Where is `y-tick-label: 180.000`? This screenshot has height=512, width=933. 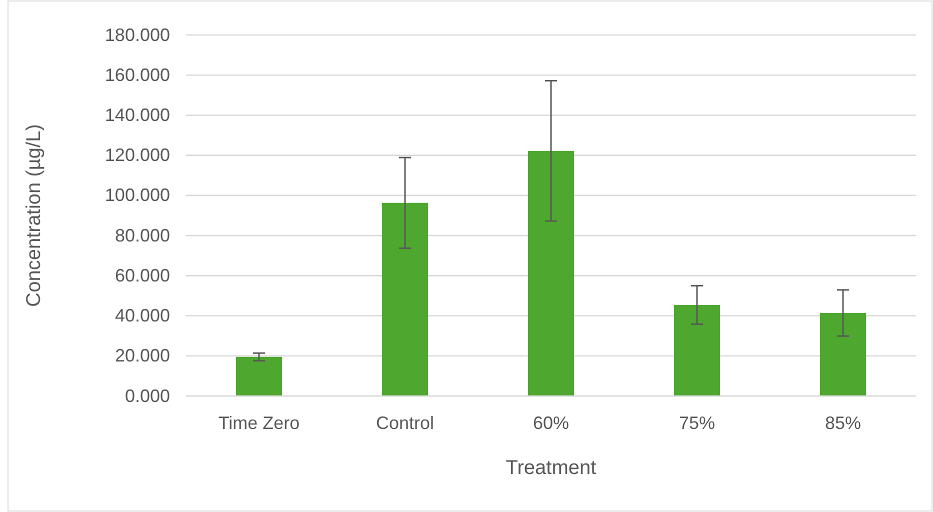
y-tick-label: 180.000 is located at coordinates (137, 34).